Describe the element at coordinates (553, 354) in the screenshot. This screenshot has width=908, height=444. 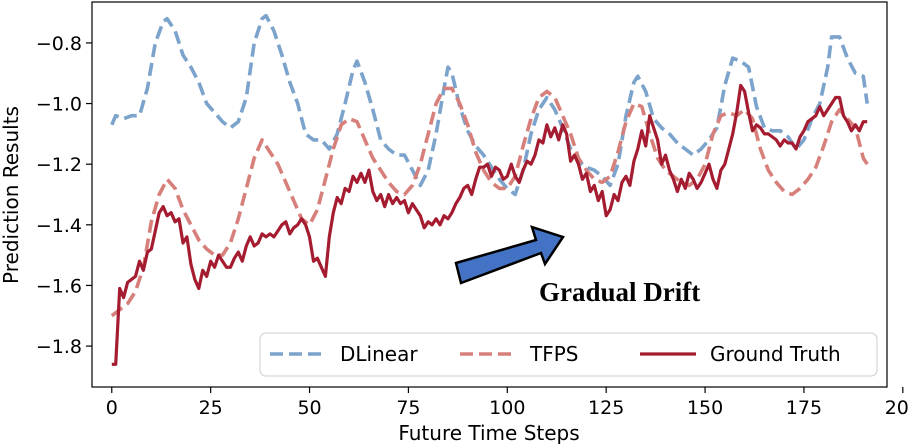
I see `legend-label-tfps: TFPS` at that location.